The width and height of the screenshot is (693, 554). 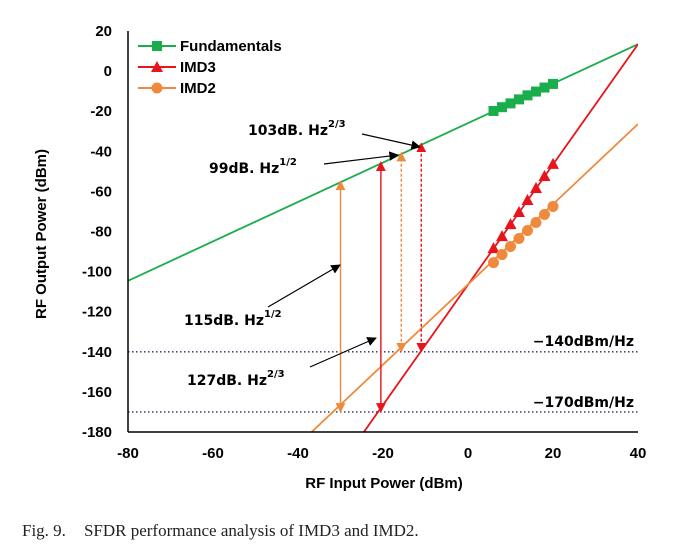 What do you see at coordinates (198, 67) in the screenshot?
I see `legend-label: IMD3` at bounding box center [198, 67].